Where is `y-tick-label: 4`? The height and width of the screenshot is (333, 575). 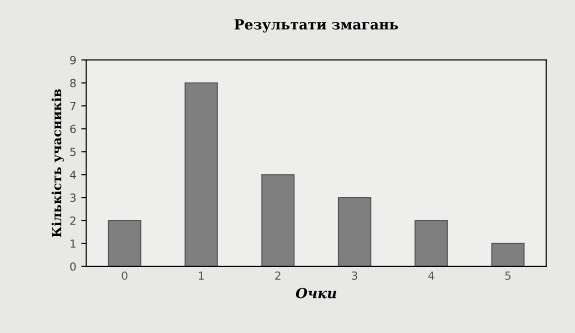
y-tick-label: 4 is located at coordinates (73, 174).